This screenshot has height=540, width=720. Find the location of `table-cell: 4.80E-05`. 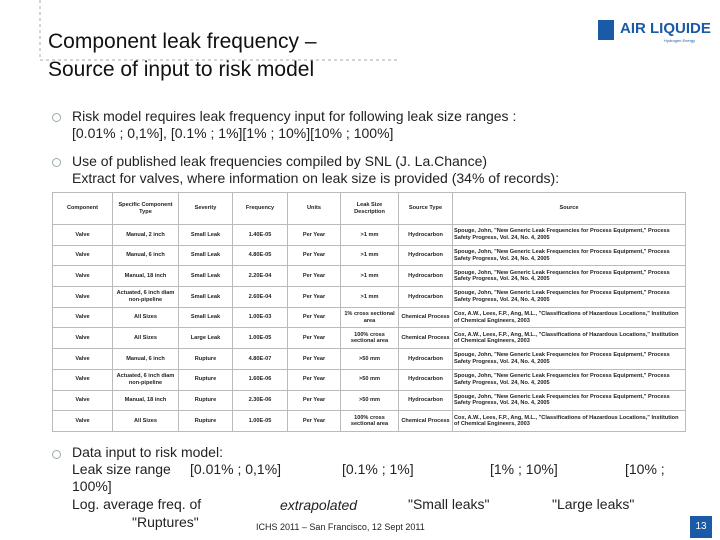

table-cell: 4.80E-05 is located at coordinates (260, 255).